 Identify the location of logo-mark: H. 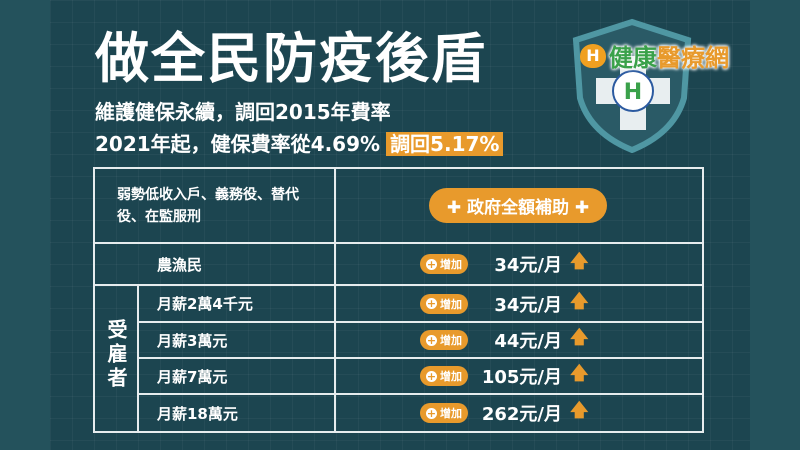
(593, 55).